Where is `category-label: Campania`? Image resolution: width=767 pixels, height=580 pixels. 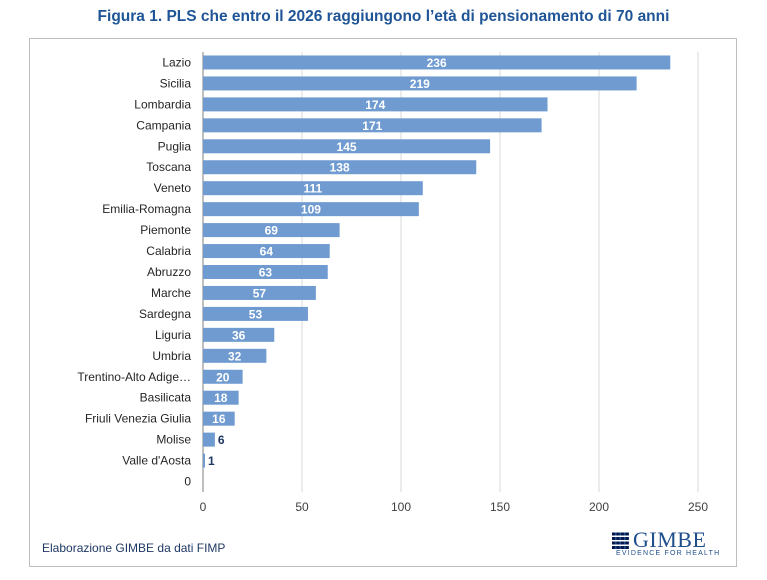
category-label: Campania is located at coordinates (163, 125).